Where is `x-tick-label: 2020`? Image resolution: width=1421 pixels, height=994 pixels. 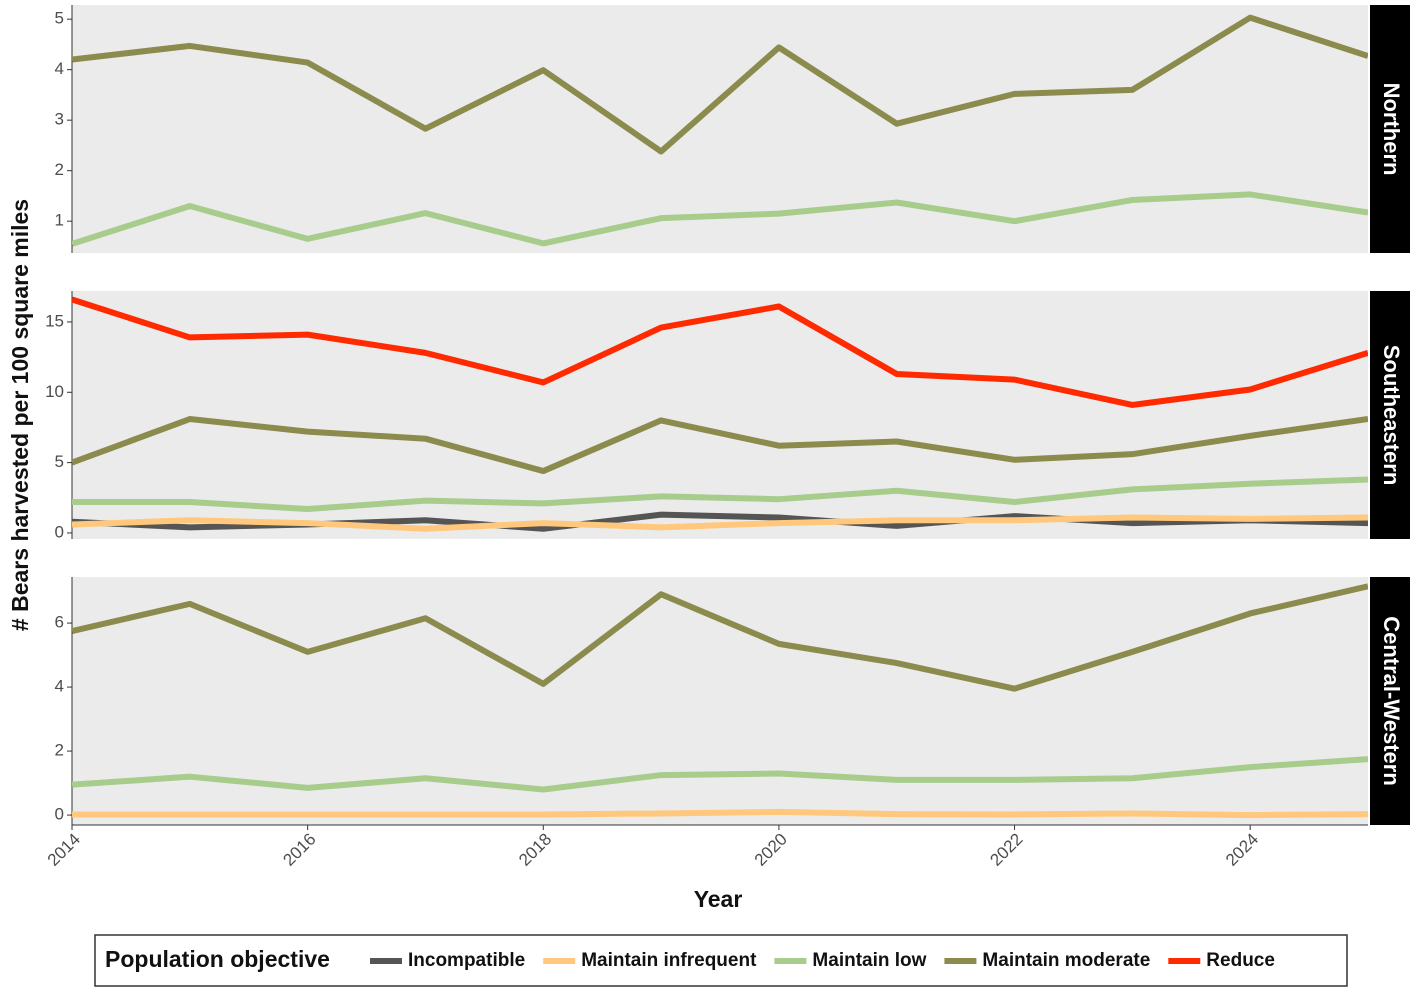 x-tick-label: 2020 is located at coordinates (771, 850).